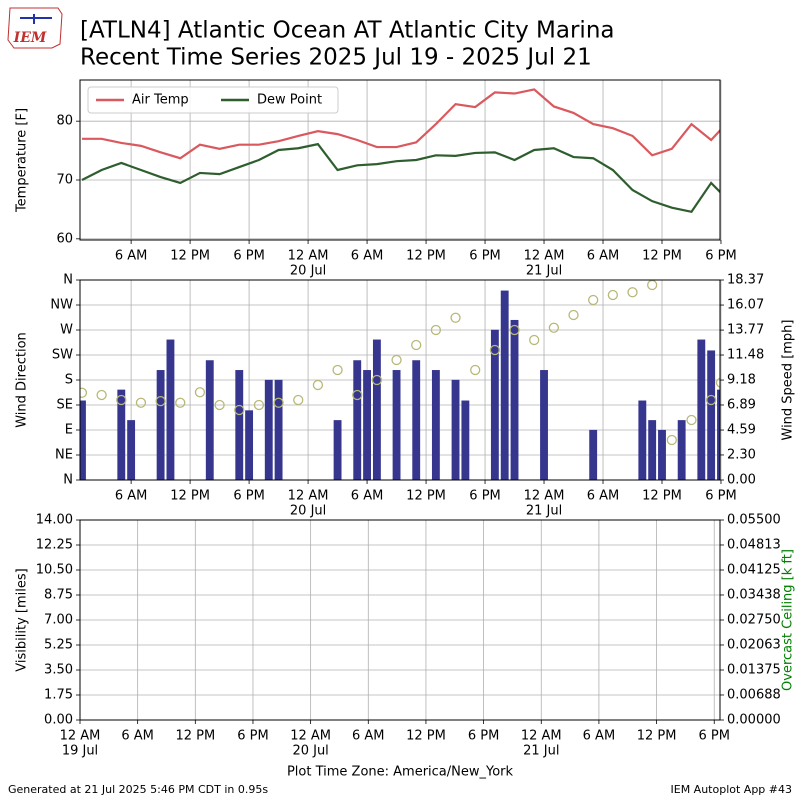 The width and height of the screenshot is (800, 800). What do you see at coordinates (754, 570) in the screenshot?
I see `y2-tick-label: 0.04125` at bounding box center [754, 570].